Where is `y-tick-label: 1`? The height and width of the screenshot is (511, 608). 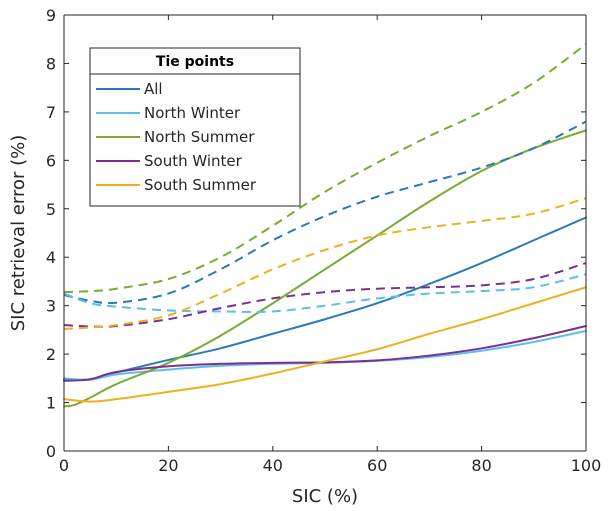
y-tick-label: 1 is located at coordinates (51, 403).